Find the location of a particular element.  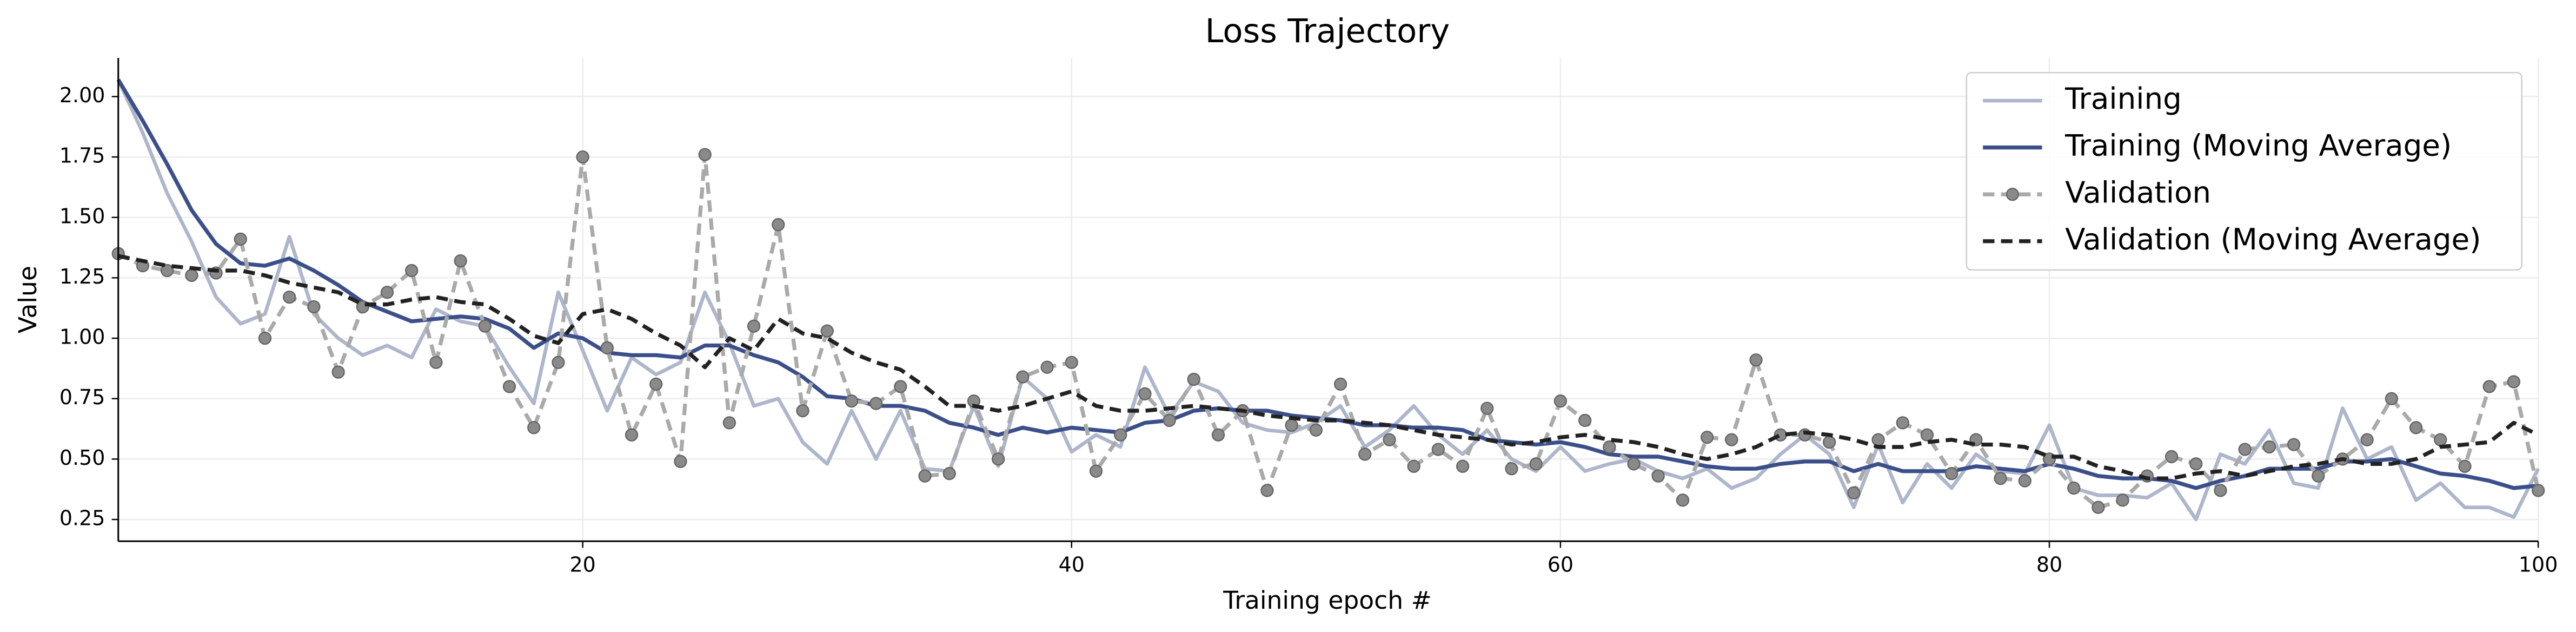

y-tick-label: 0.25 is located at coordinates (82, 518).